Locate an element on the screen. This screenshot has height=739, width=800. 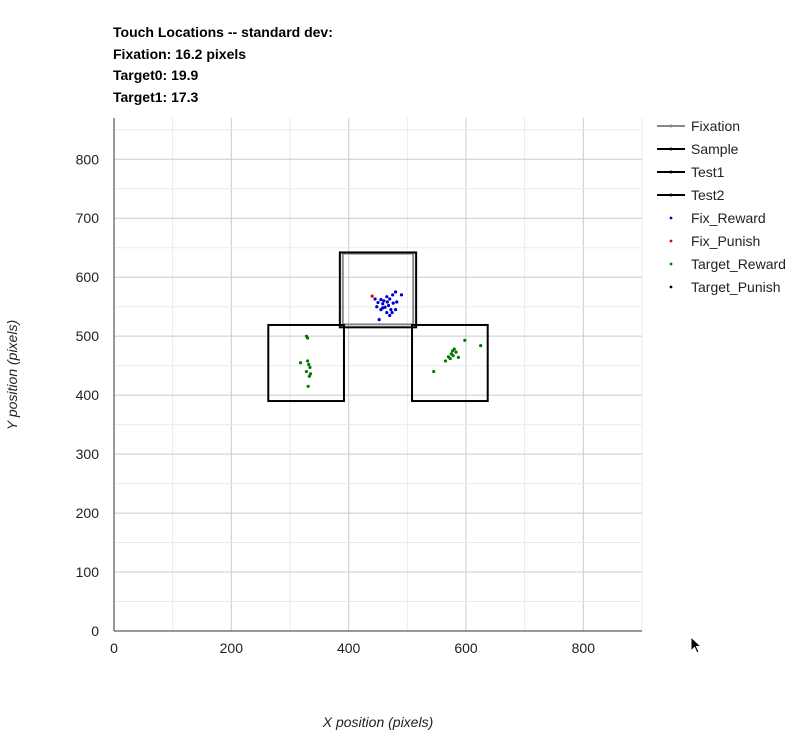
legend-marker-target-reward is located at coordinates (671, 264).